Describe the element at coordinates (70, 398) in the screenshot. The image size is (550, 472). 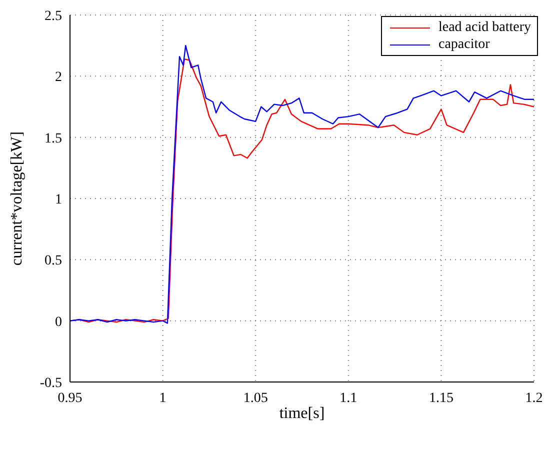
I see `x-tick-label: 0.95` at that location.